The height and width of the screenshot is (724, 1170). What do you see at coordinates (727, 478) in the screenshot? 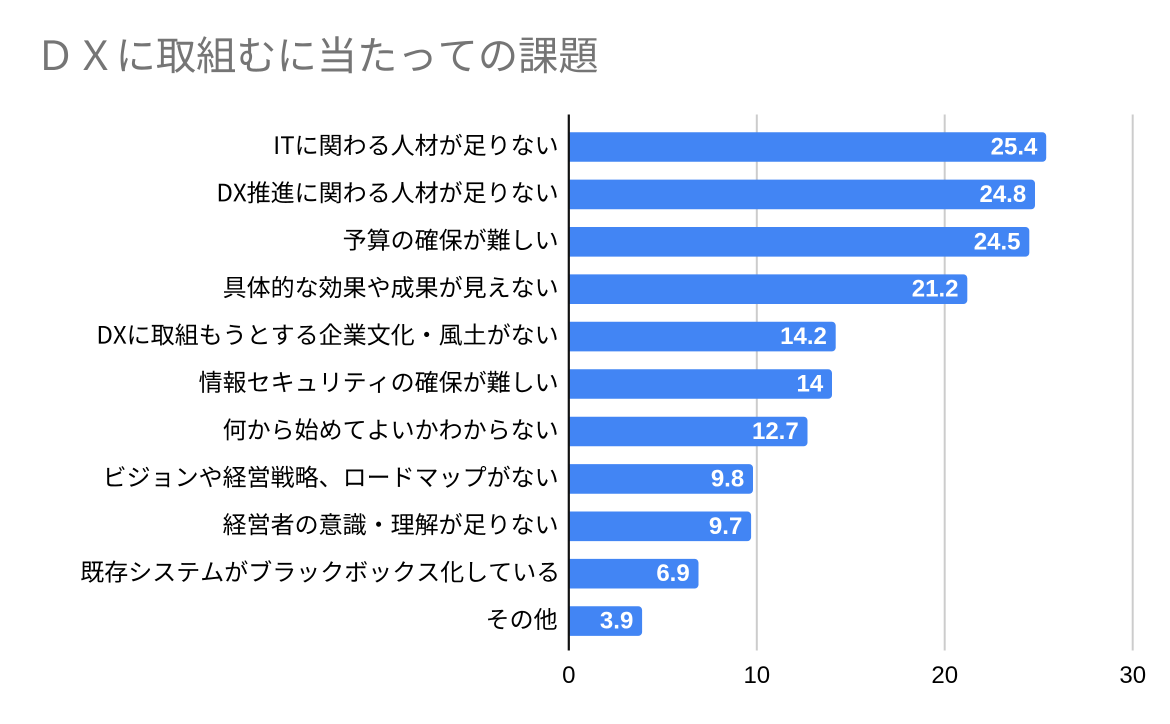
I see `svg-text: 9.8` at bounding box center [727, 478].